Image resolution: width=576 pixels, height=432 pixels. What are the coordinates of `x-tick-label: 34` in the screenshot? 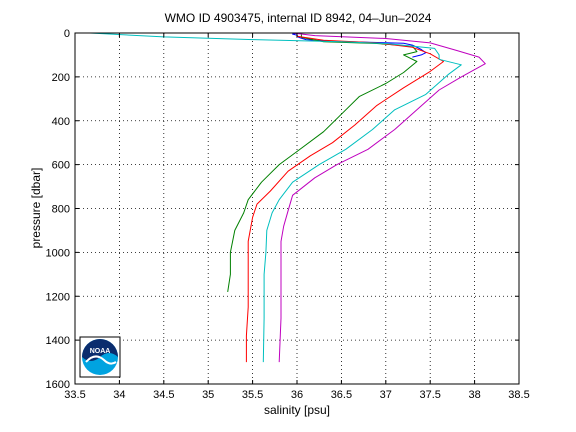 It's located at (119, 395).